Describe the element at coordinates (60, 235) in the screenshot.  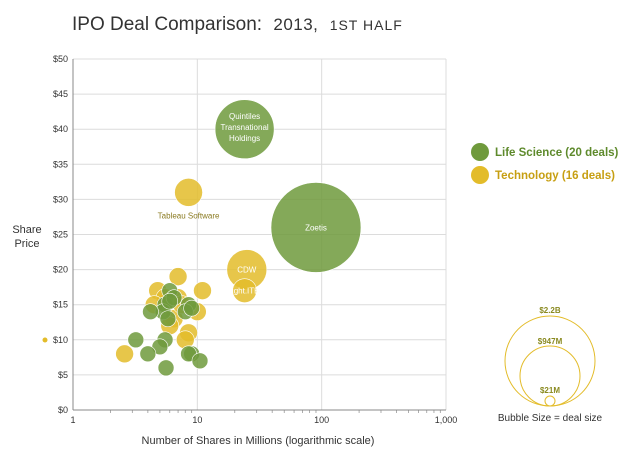
I see `y-tick-label: $25` at that location.